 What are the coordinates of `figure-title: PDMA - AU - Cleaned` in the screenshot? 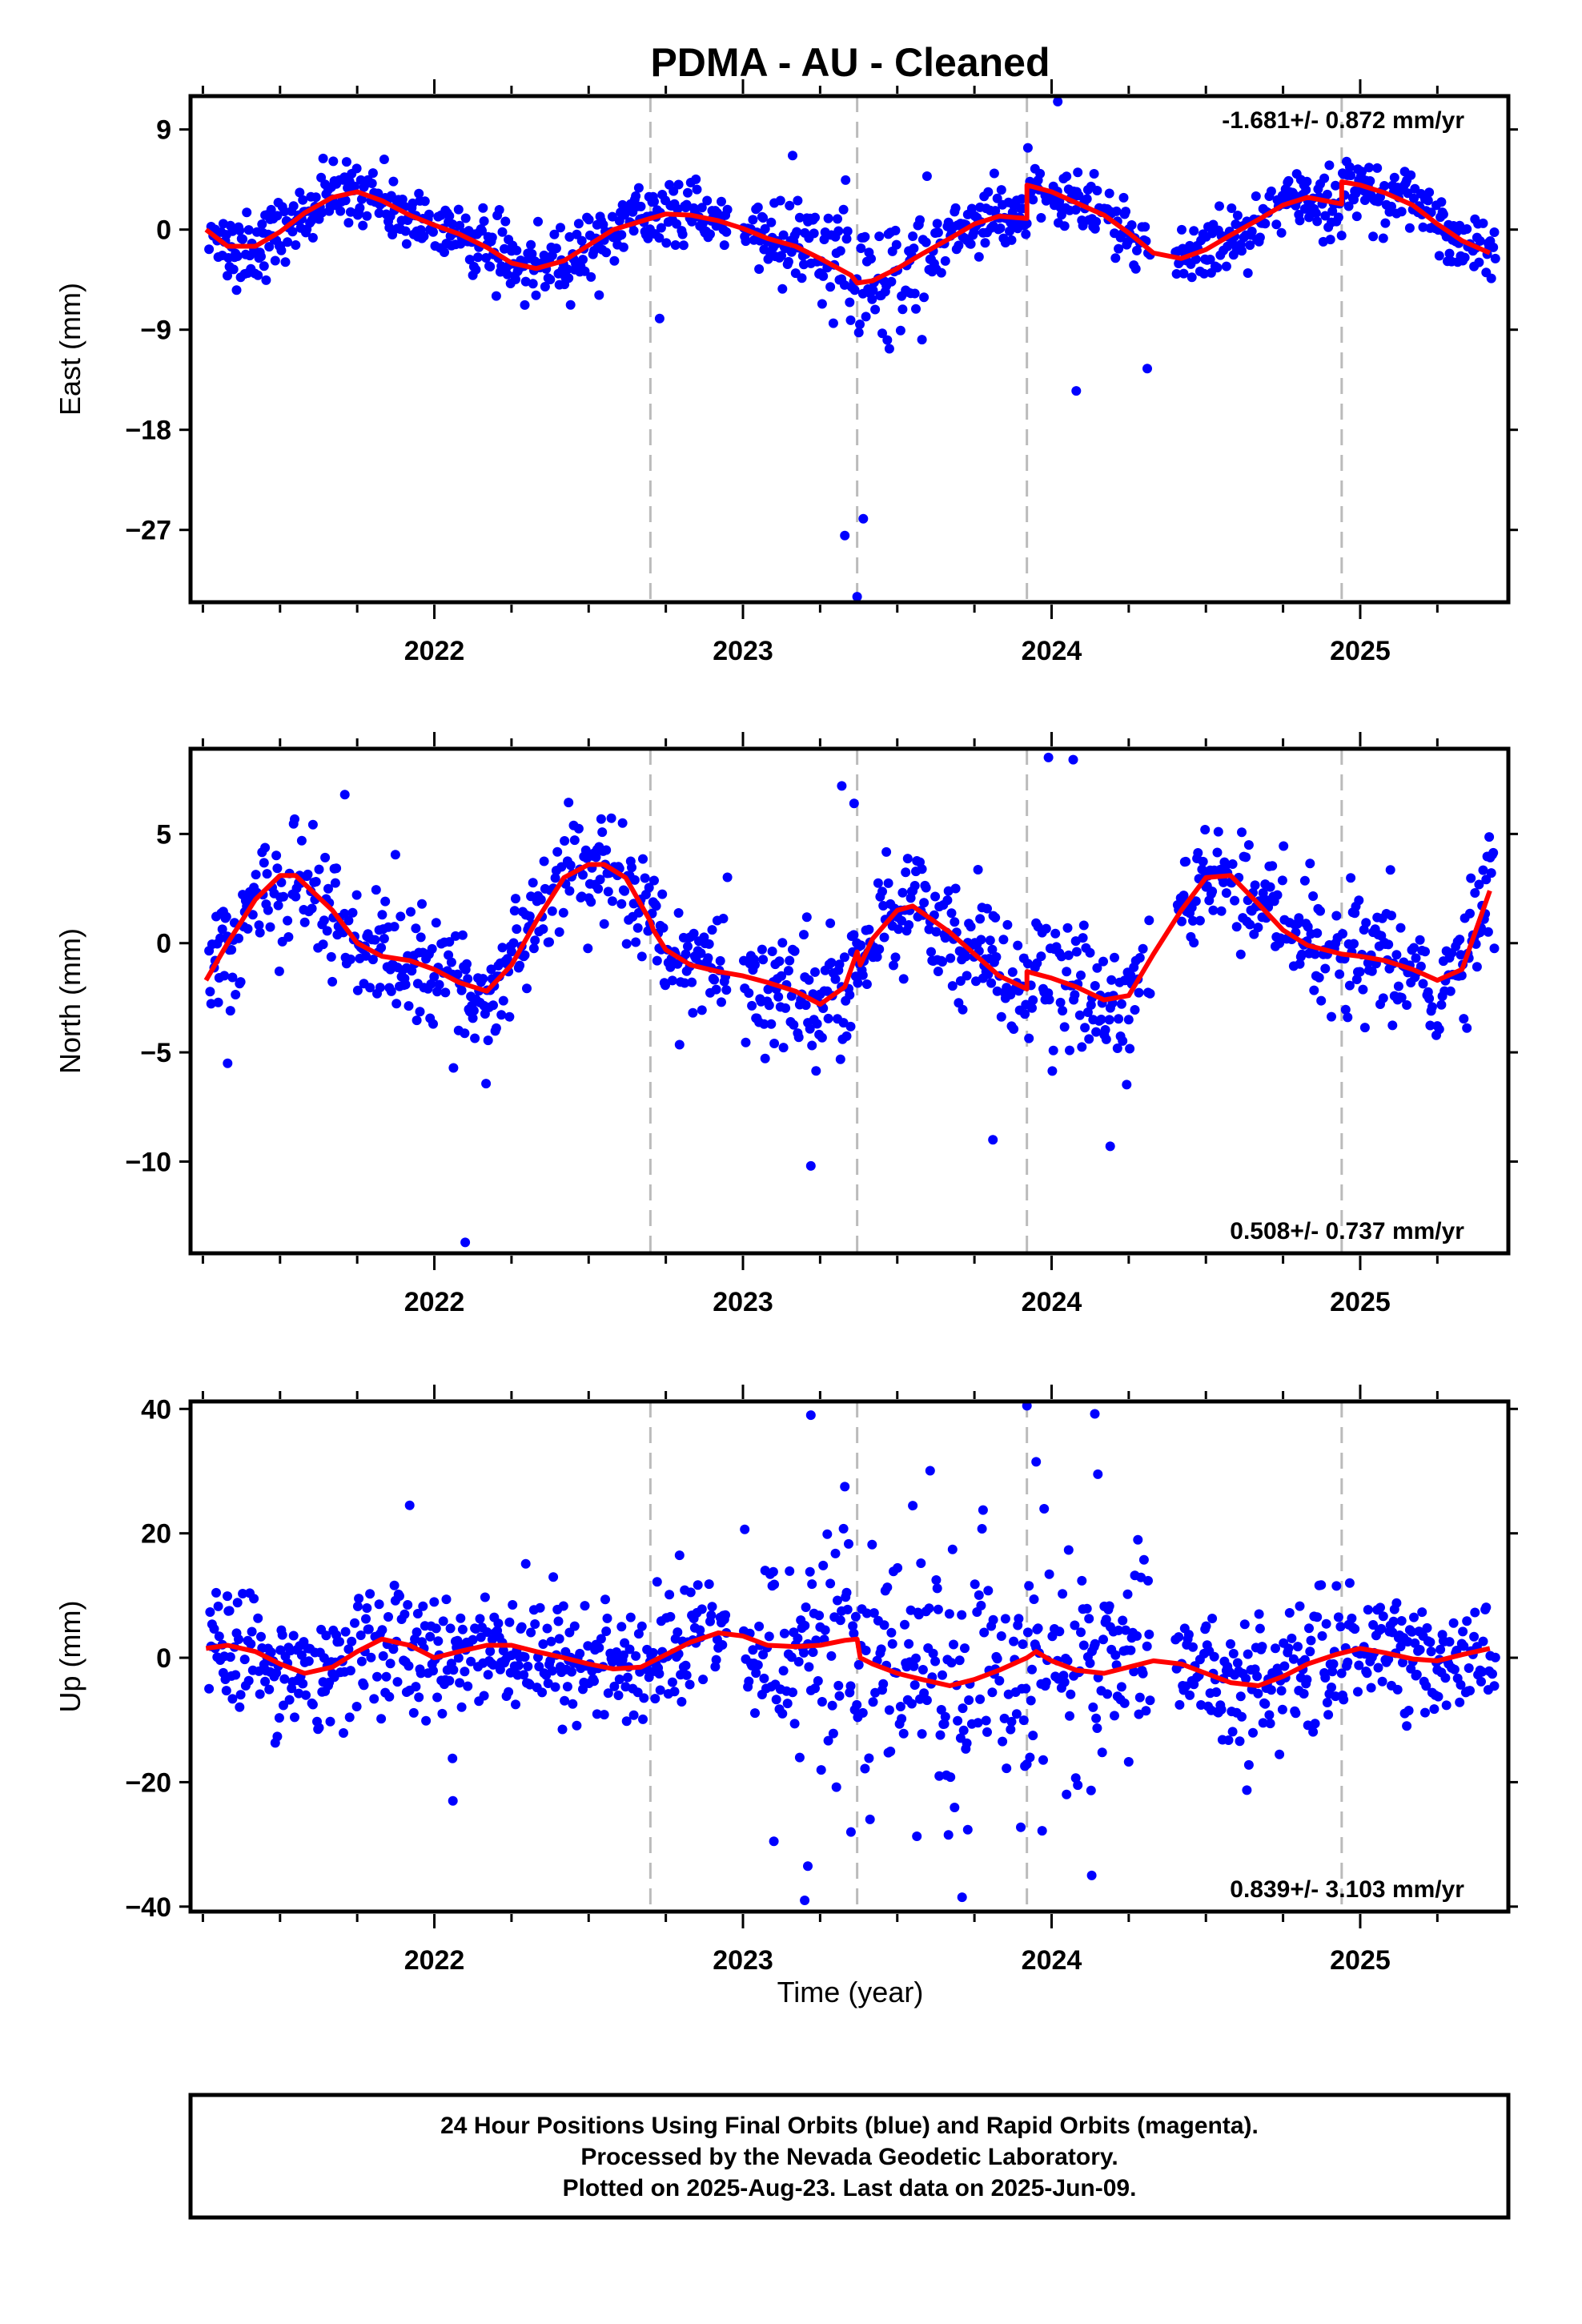 It's located at (850, 62).